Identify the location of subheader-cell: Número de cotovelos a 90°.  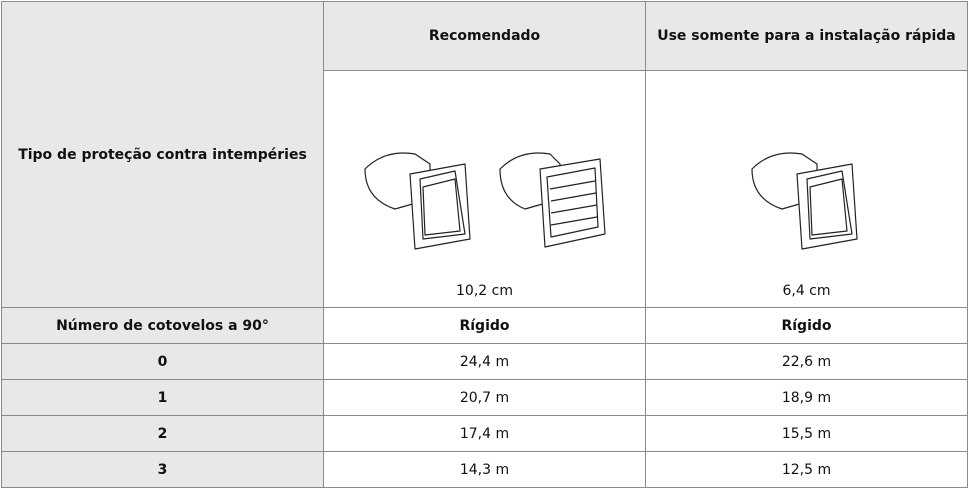
(162, 325).